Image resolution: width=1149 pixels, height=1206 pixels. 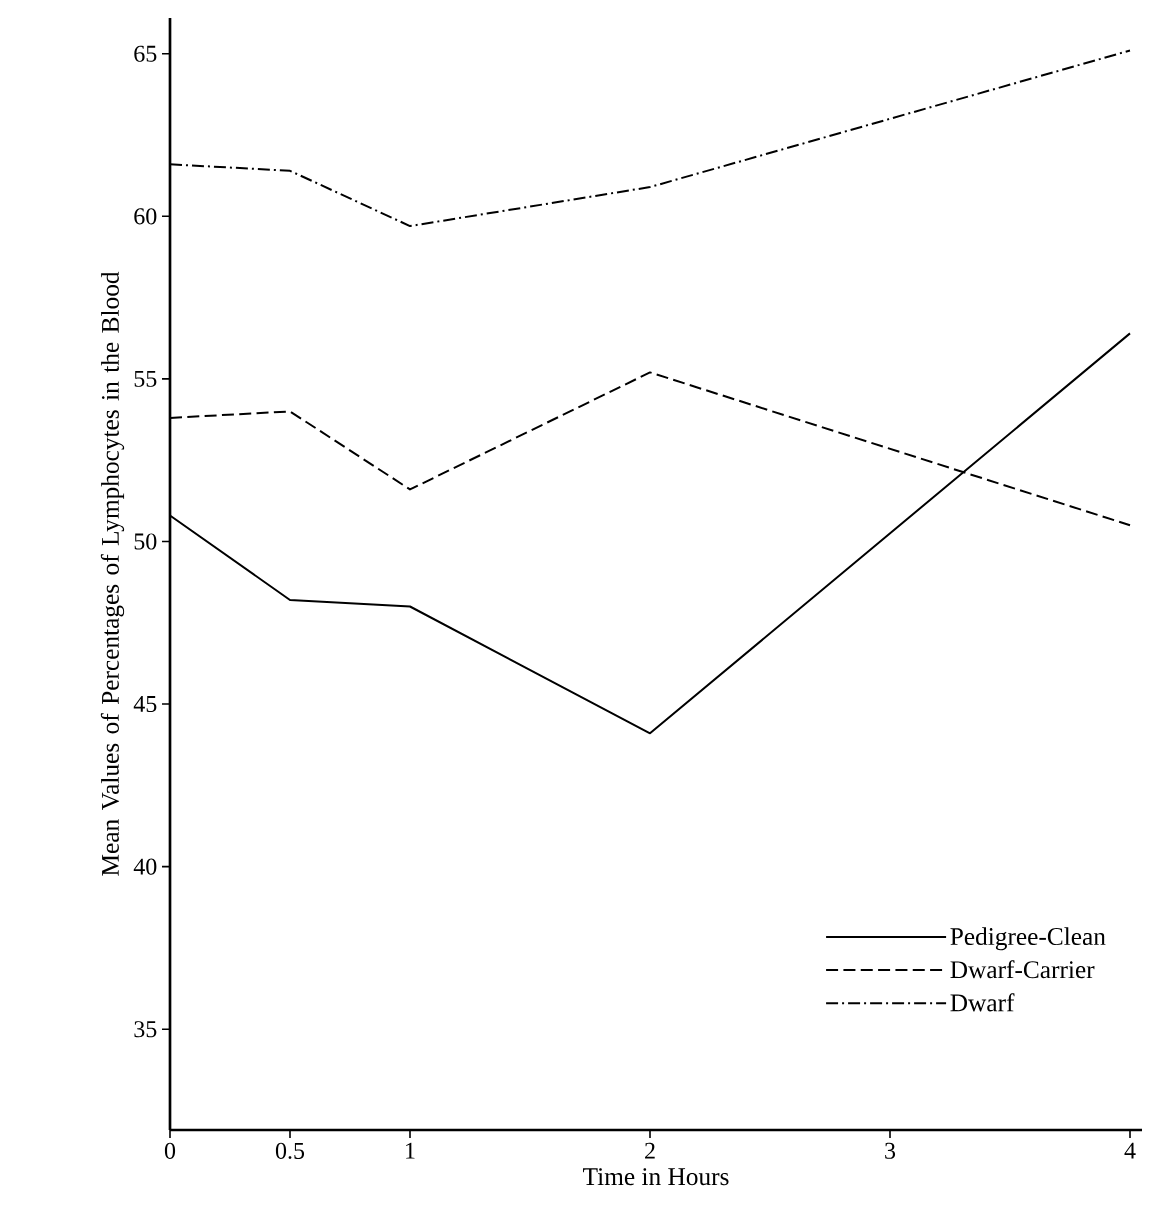 I want to click on x-axis-title: Time in Hours, so click(x=656, y=1177).